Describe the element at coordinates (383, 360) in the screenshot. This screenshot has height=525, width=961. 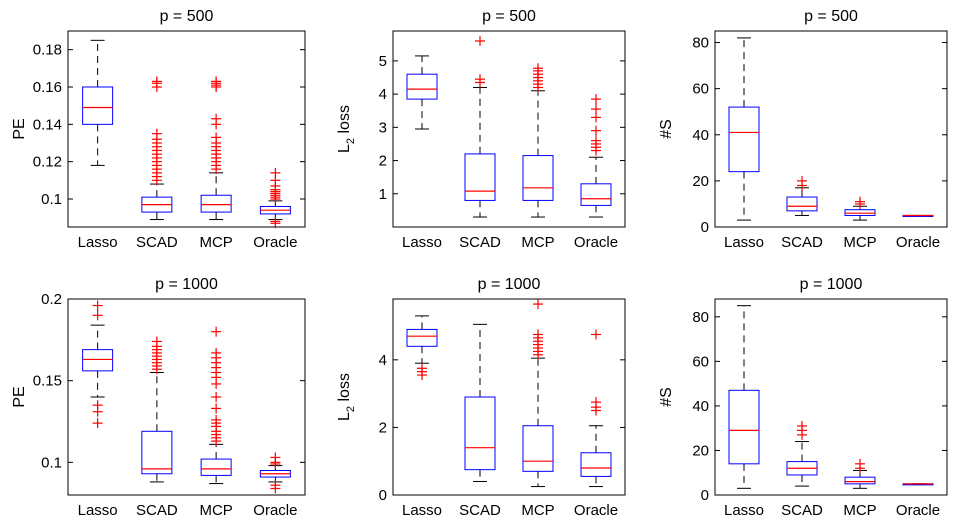
I see `y-tick-label: 4` at that location.